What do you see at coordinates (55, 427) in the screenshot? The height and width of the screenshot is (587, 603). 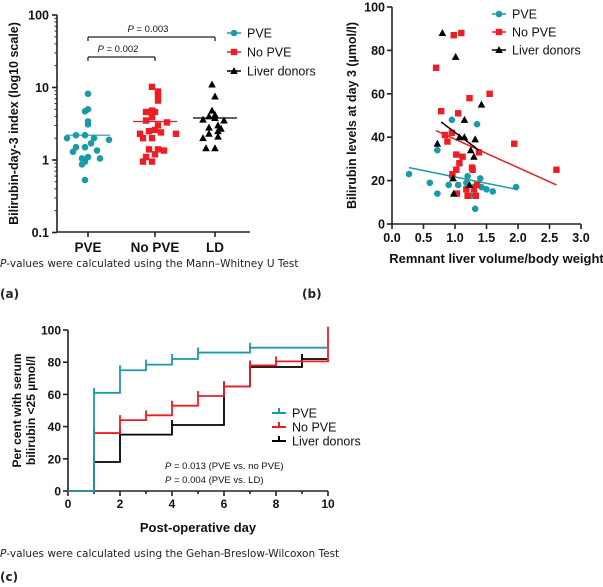 I see `c-y-tick-label: 40` at bounding box center [55, 427].